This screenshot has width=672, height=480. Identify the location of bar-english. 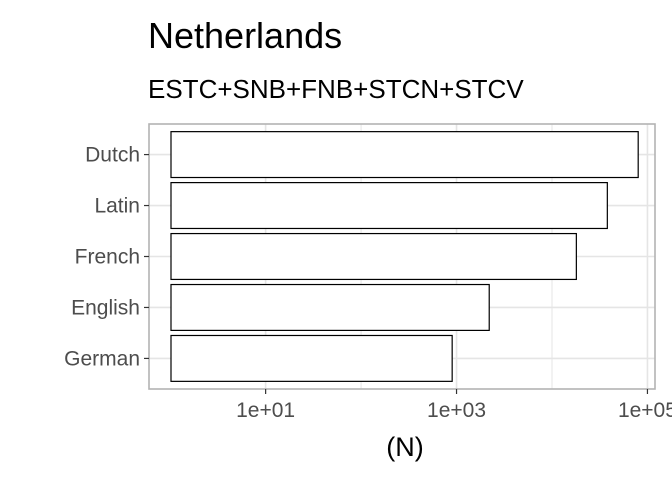
(330, 307).